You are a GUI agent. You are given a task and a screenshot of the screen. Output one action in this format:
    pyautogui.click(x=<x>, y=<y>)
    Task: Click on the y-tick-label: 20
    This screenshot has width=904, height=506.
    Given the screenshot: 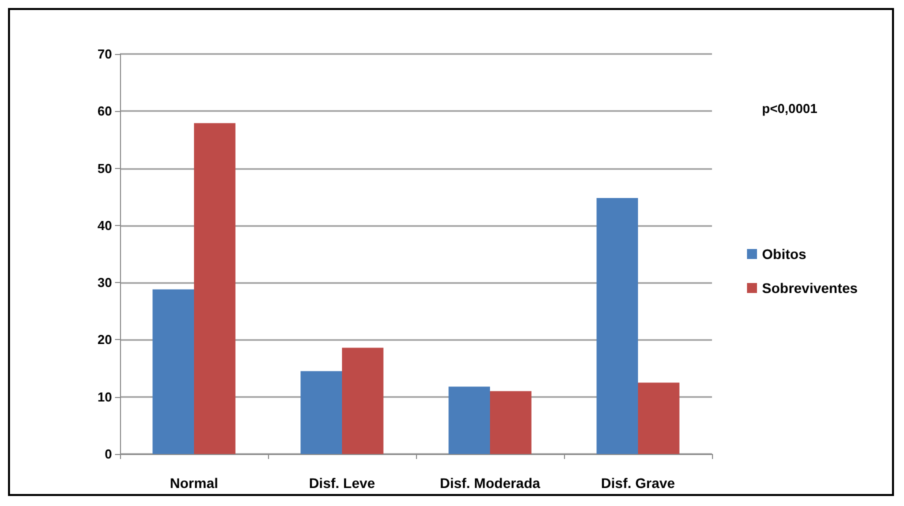 What is the action you would take?
    pyautogui.click(x=105, y=340)
    